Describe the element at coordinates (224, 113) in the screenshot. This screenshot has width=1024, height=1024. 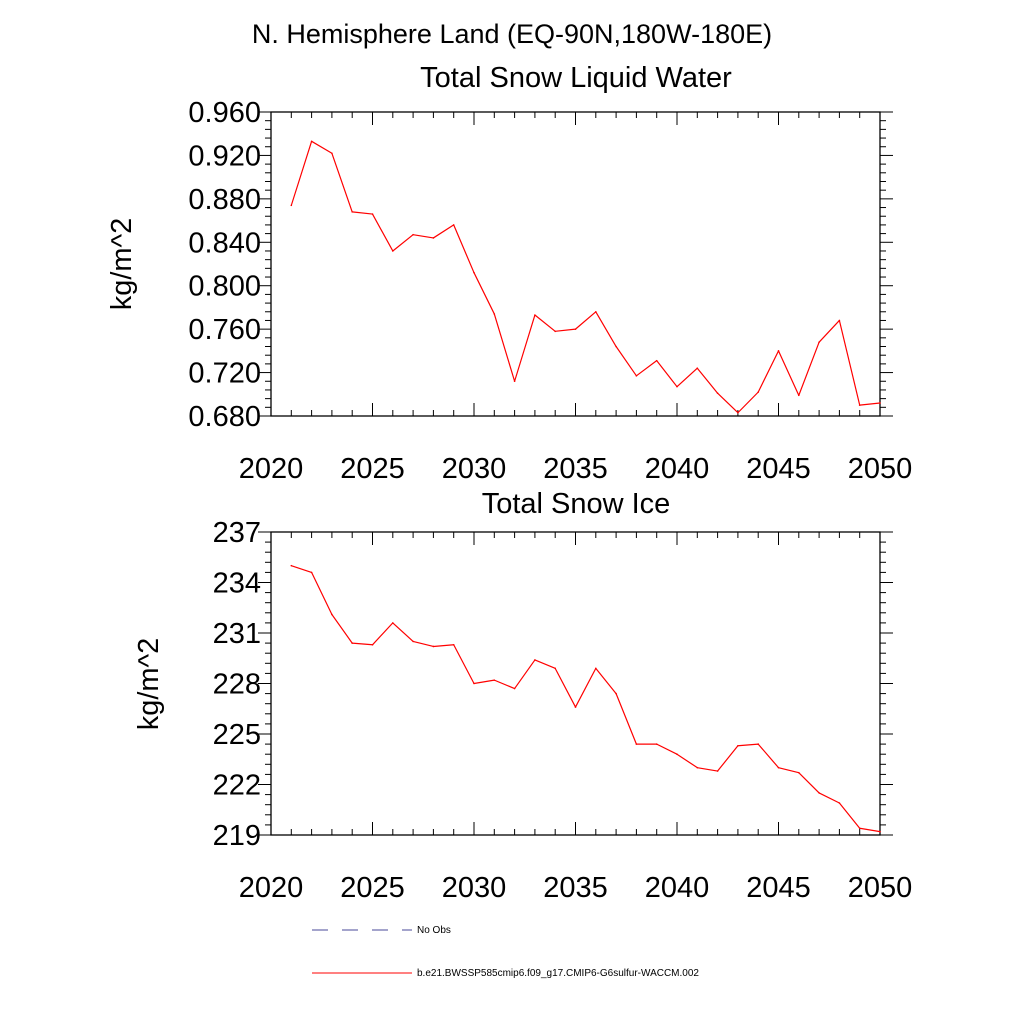
I see `y-tick-label: 0.960` at that location.